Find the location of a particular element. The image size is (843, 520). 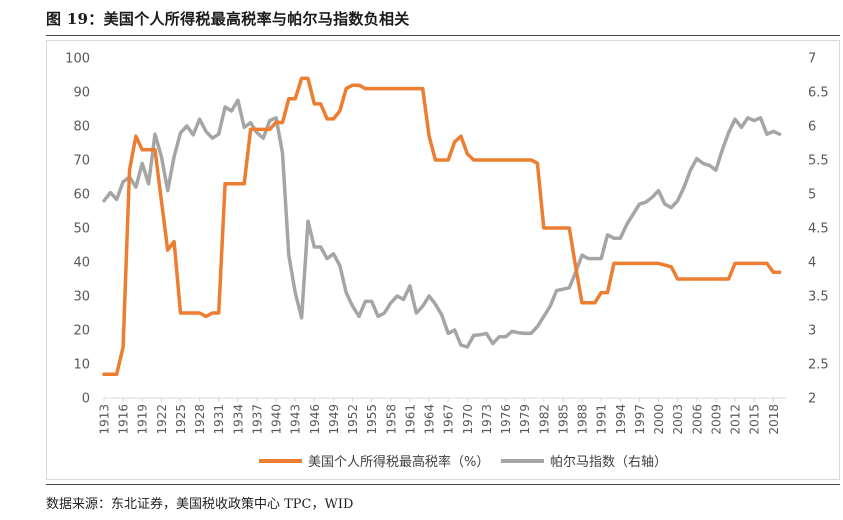

x-tick-label: 1928 is located at coordinates (200, 419).